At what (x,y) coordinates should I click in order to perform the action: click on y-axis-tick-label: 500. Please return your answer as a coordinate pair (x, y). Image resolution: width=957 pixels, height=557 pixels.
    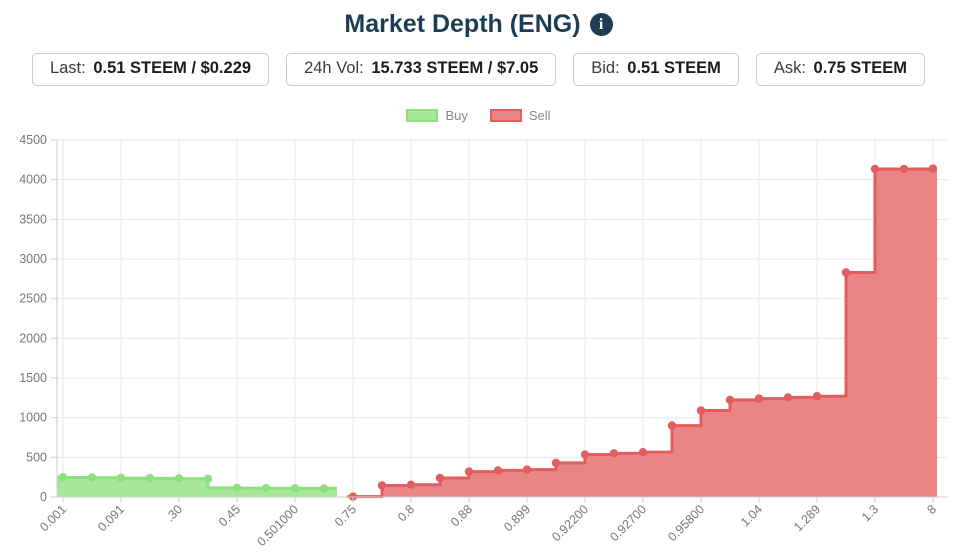
    Looking at the image, I should click on (36, 457).